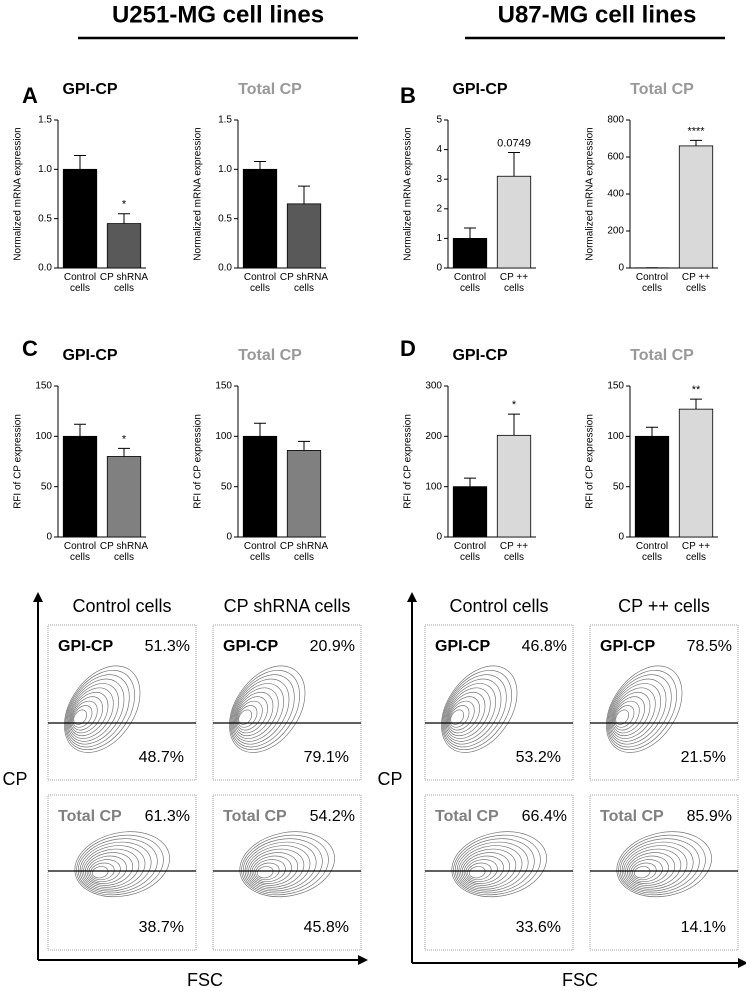  Describe the element at coordinates (696, 131) in the screenshot. I see `significance-label: ****` at that location.